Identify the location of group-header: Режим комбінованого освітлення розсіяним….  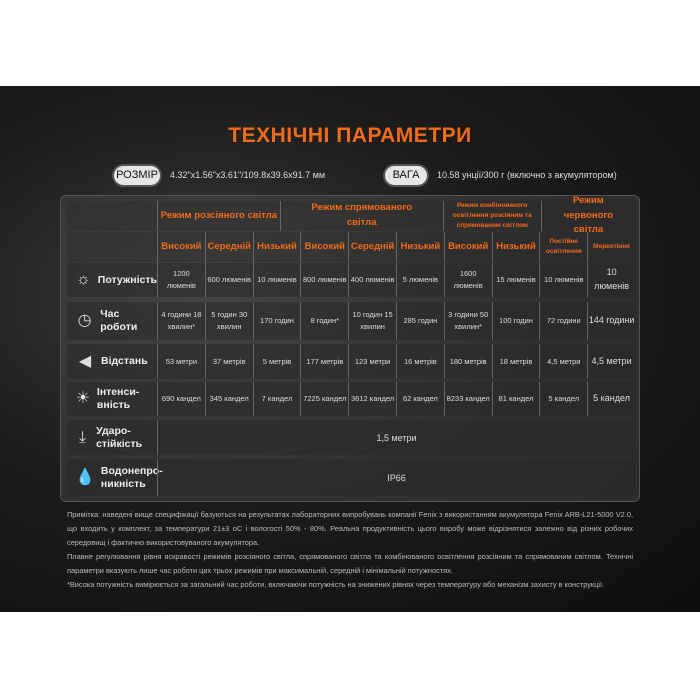
(491, 216).